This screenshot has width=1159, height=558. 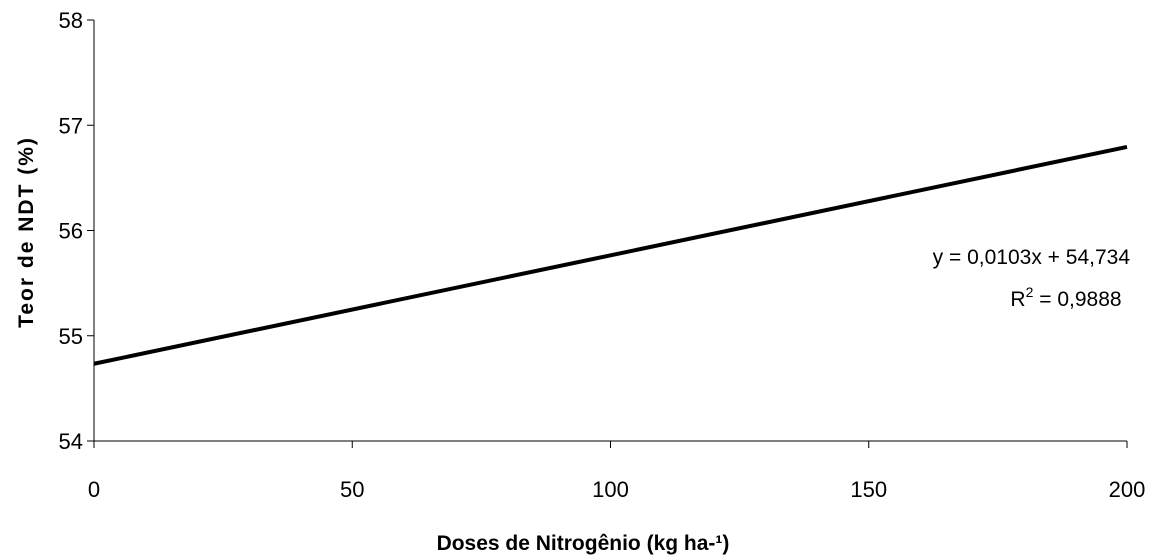 I want to click on x-ticks: 0 50 100 150 200, so click(x=616, y=471).